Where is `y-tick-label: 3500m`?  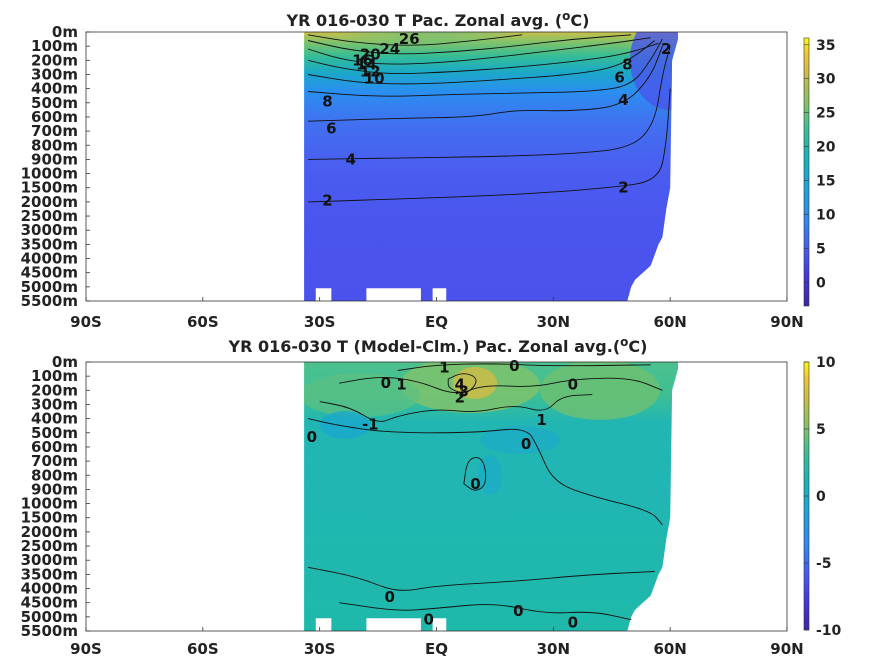
y-tick-label: 3500m is located at coordinates (49, 244).